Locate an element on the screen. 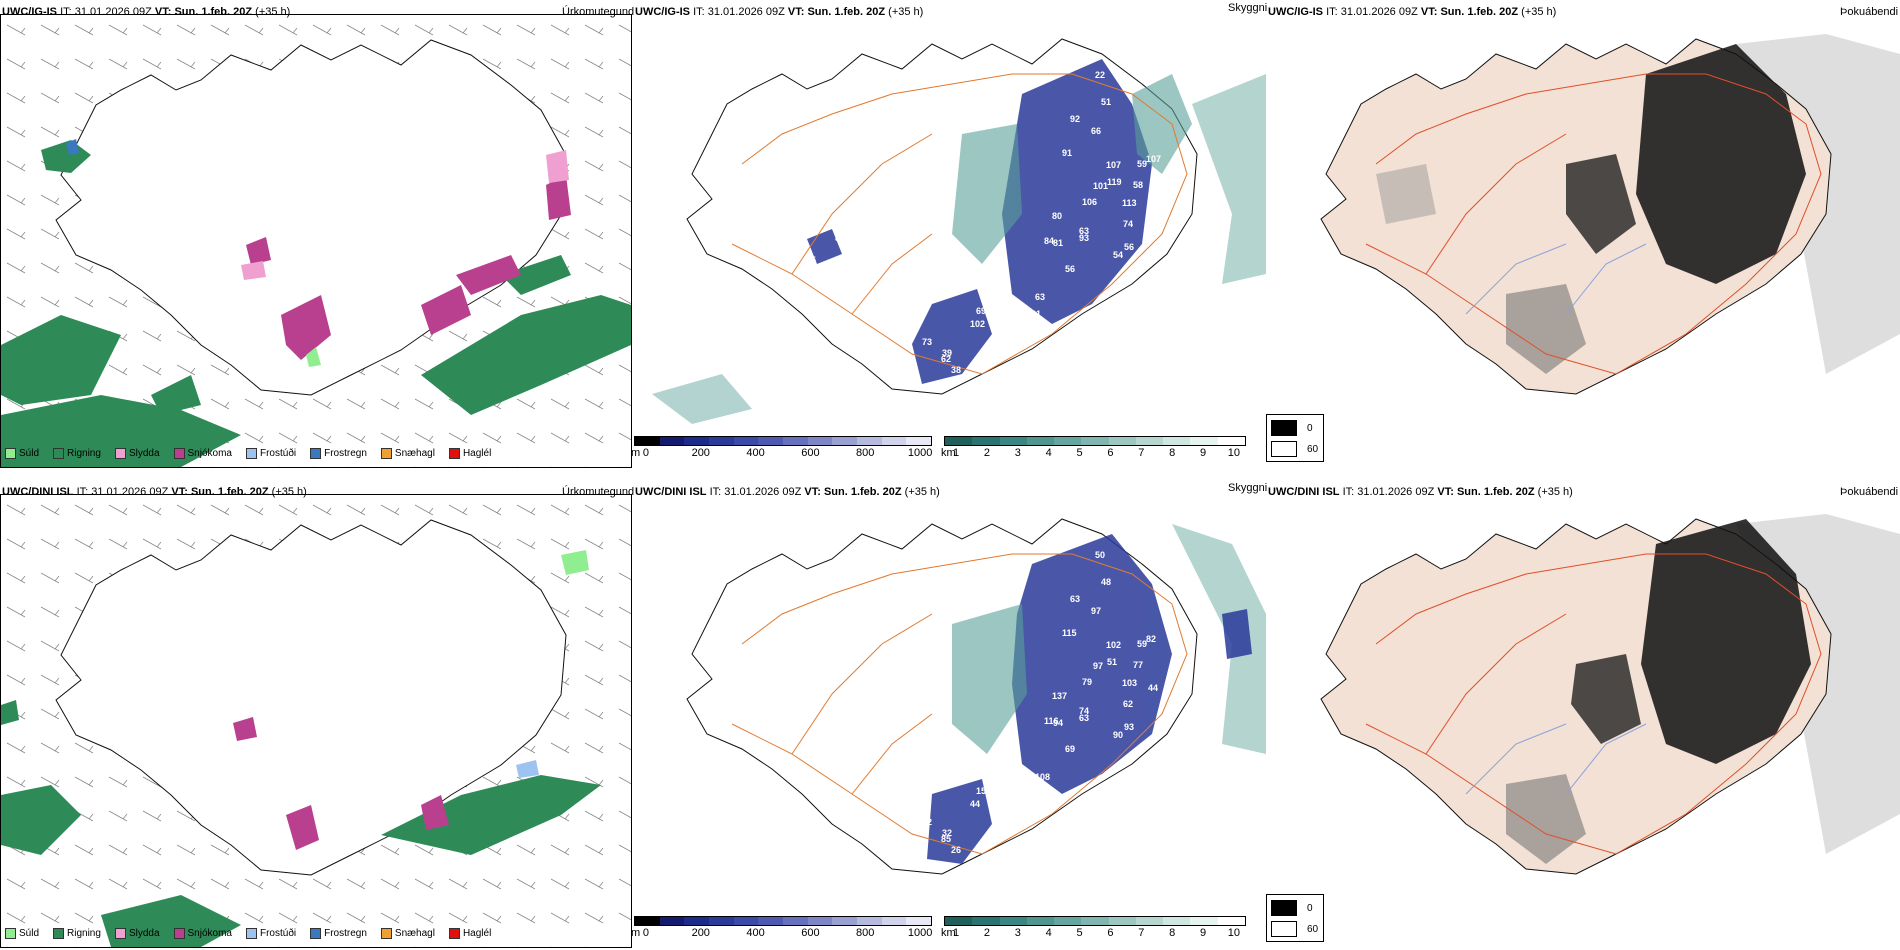 Image resolution: width=1900 pixels, height=950 pixels. visibility-value-label: 22 is located at coordinates (1081, 538).